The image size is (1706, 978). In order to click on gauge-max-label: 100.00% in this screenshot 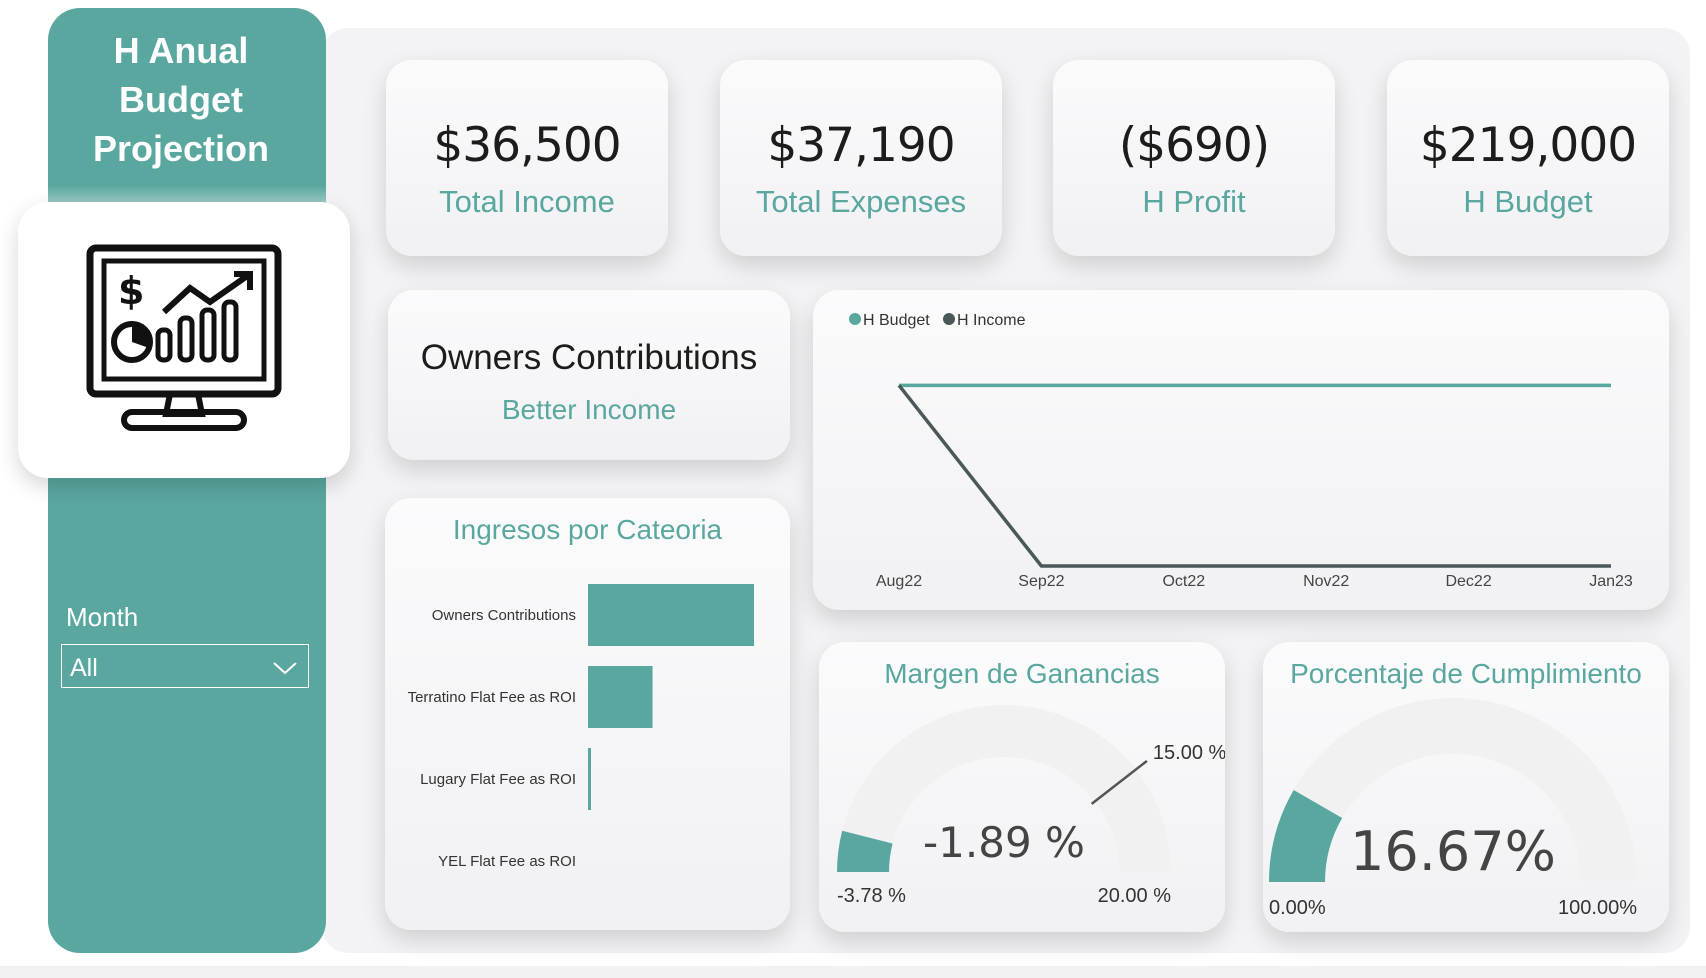, I will do `click(1597, 908)`.